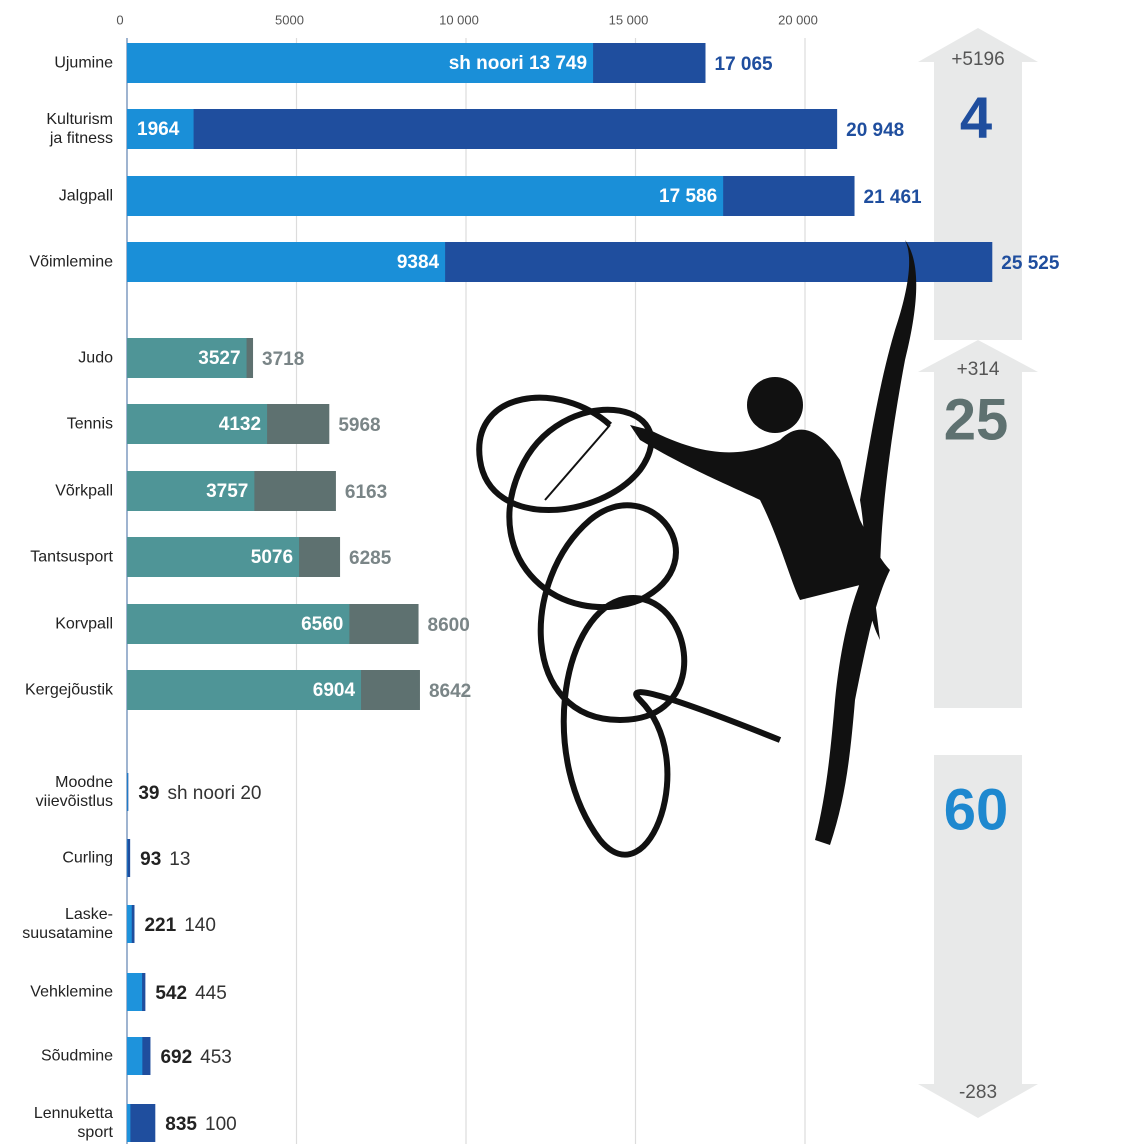 The width and height of the screenshot is (1144, 1144). What do you see at coordinates (359, 425) in the screenshot?
I see `total-label: 5968` at bounding box center [359, 425].